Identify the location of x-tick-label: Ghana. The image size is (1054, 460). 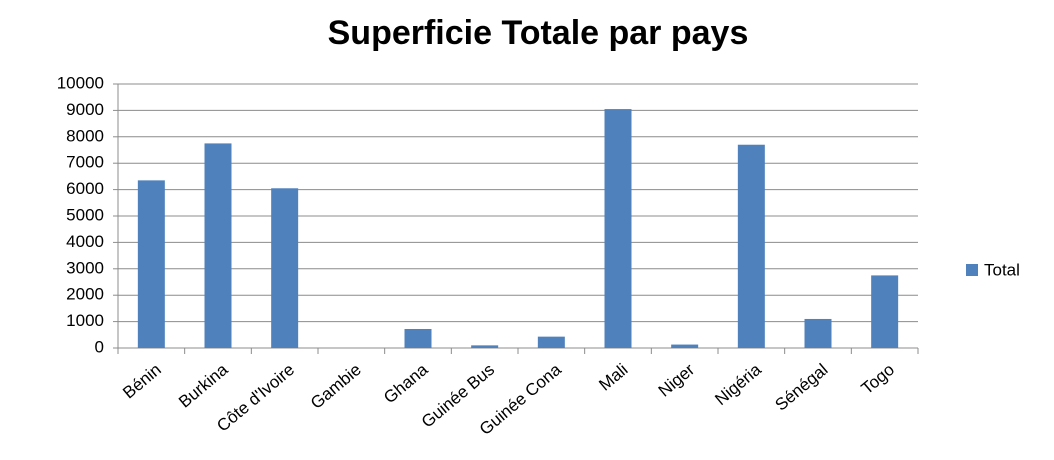
(406, 384).